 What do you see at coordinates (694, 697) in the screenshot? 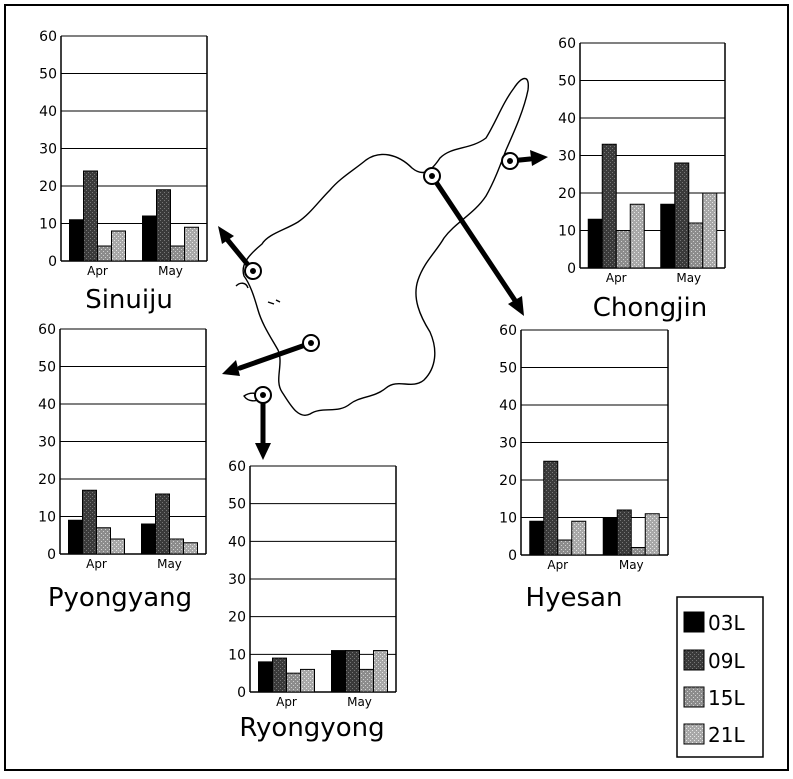
I see `legend-swatch-15l` at bounding box center [694, 697].